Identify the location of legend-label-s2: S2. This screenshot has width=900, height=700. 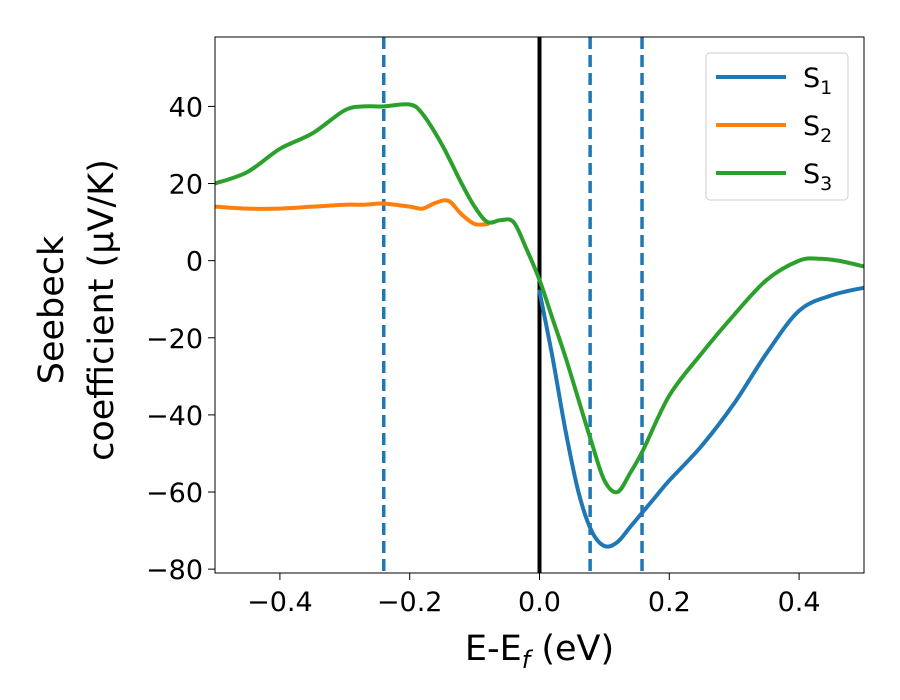
(817, 129).